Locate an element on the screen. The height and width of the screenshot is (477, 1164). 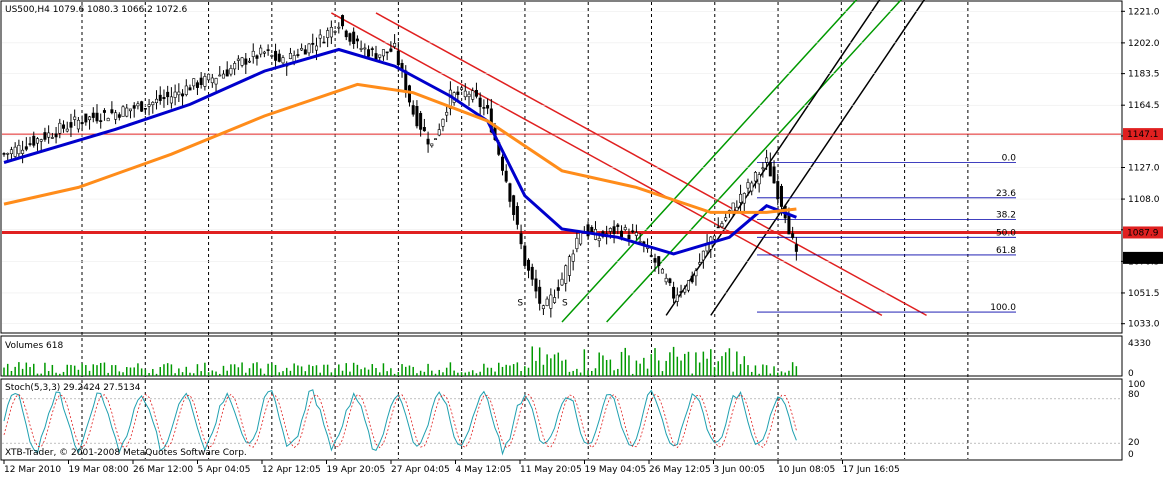
time-tick-label: 26 May 12:05 is located at coordinates (680, 470).